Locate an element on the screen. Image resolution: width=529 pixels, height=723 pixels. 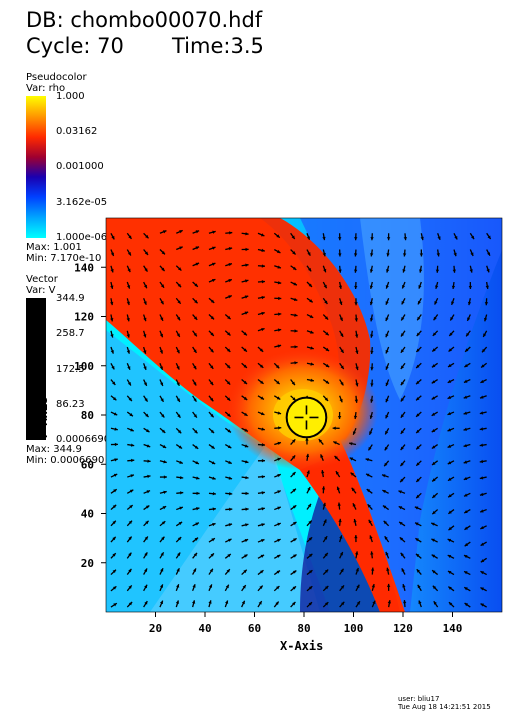
vector-label-5: 0.0006690 is located at coordinates (83, 439).